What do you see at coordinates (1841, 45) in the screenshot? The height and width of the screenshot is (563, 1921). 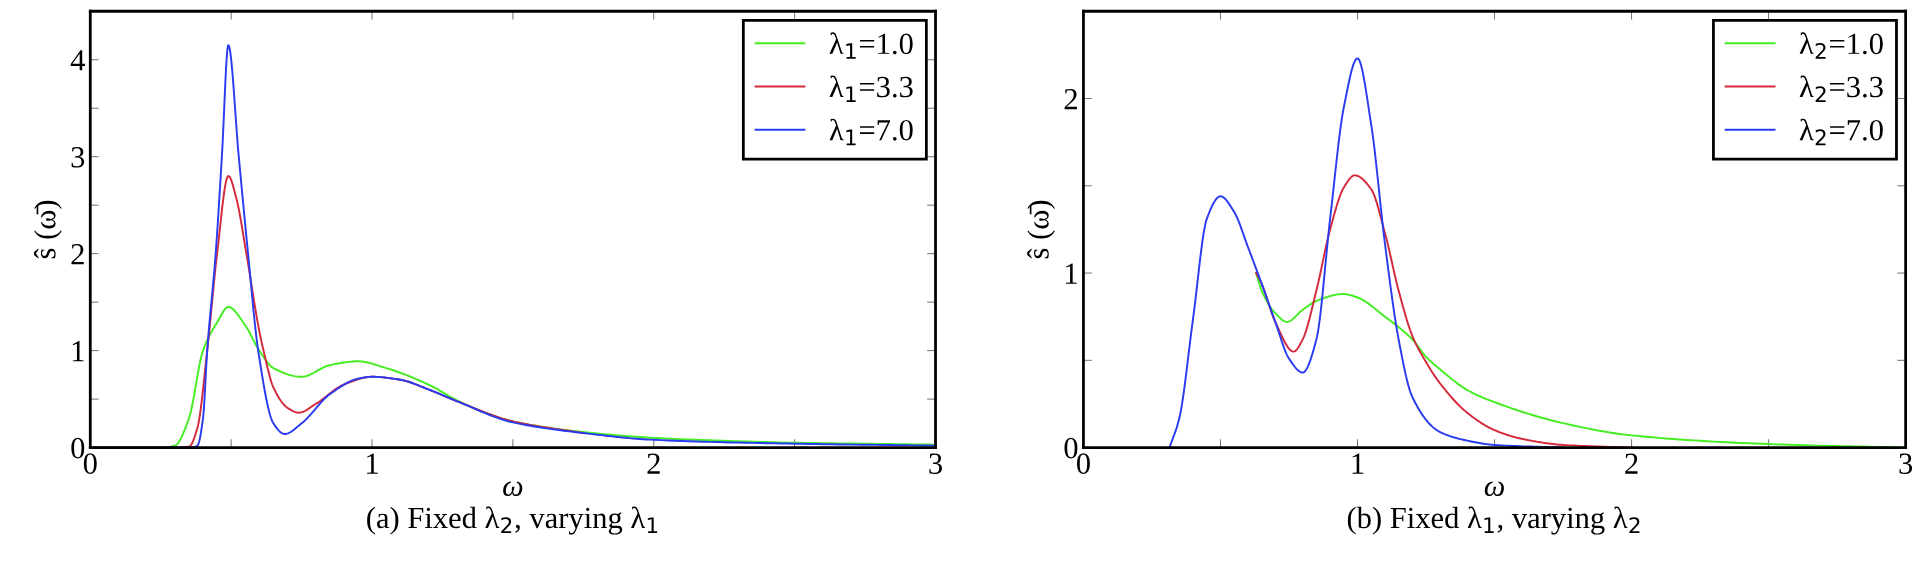 I see `legend-label: λ$_{2}$=1.0` at bounding box center [1841, 45].